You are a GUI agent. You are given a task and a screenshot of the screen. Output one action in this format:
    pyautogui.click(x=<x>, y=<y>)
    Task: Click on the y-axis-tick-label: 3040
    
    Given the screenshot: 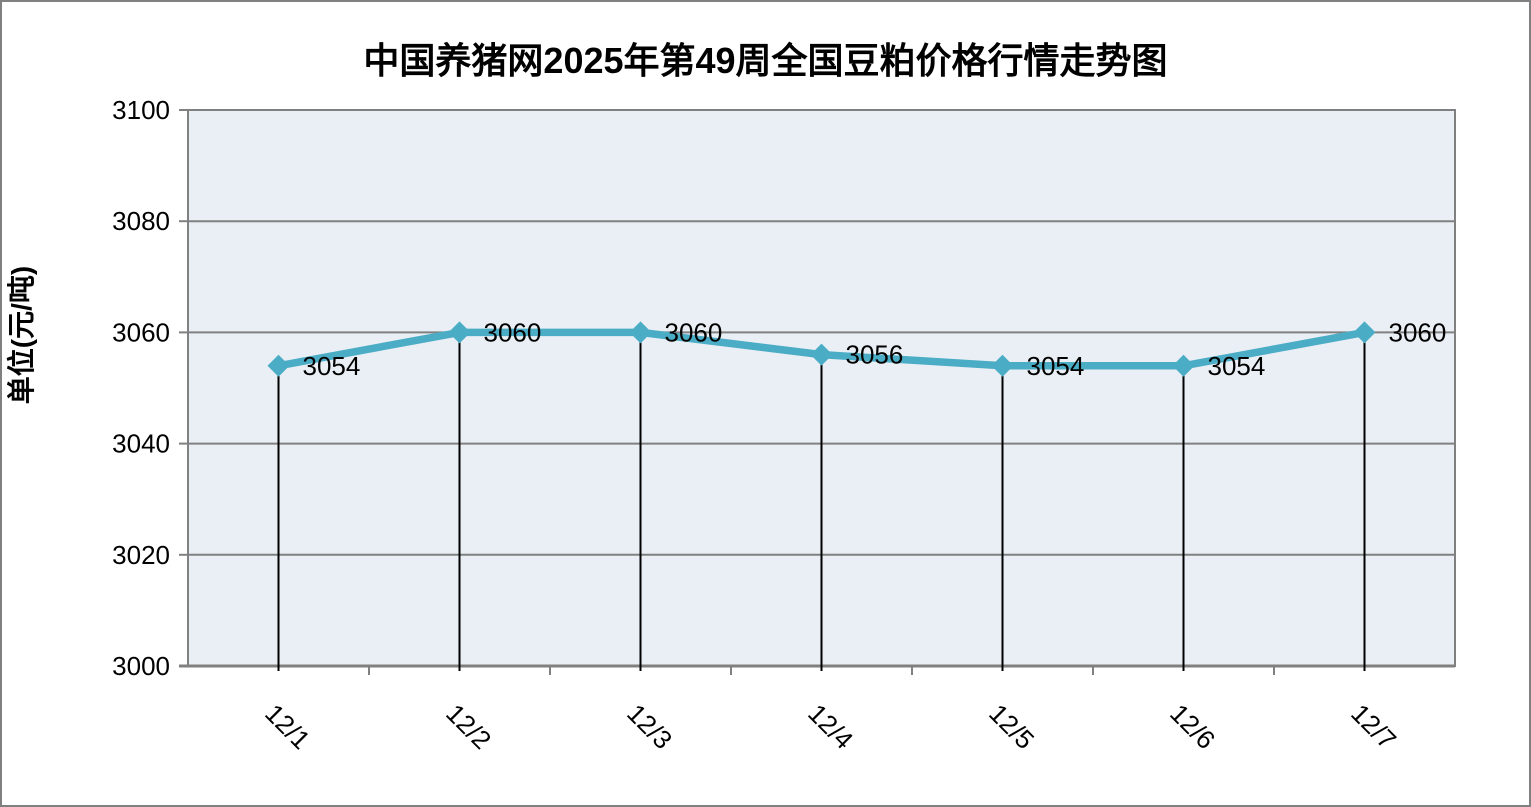 What is the action you would take?
    pyautogui.click(x=141, y=444)
    